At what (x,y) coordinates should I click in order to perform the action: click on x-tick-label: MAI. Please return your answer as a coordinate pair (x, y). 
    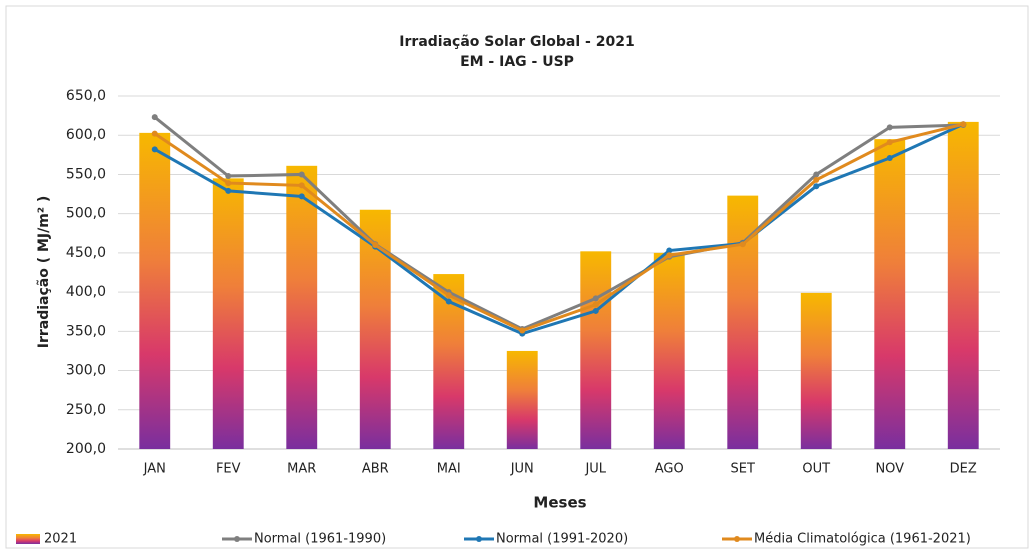
    Looking at the image, I should click on (449, 469).